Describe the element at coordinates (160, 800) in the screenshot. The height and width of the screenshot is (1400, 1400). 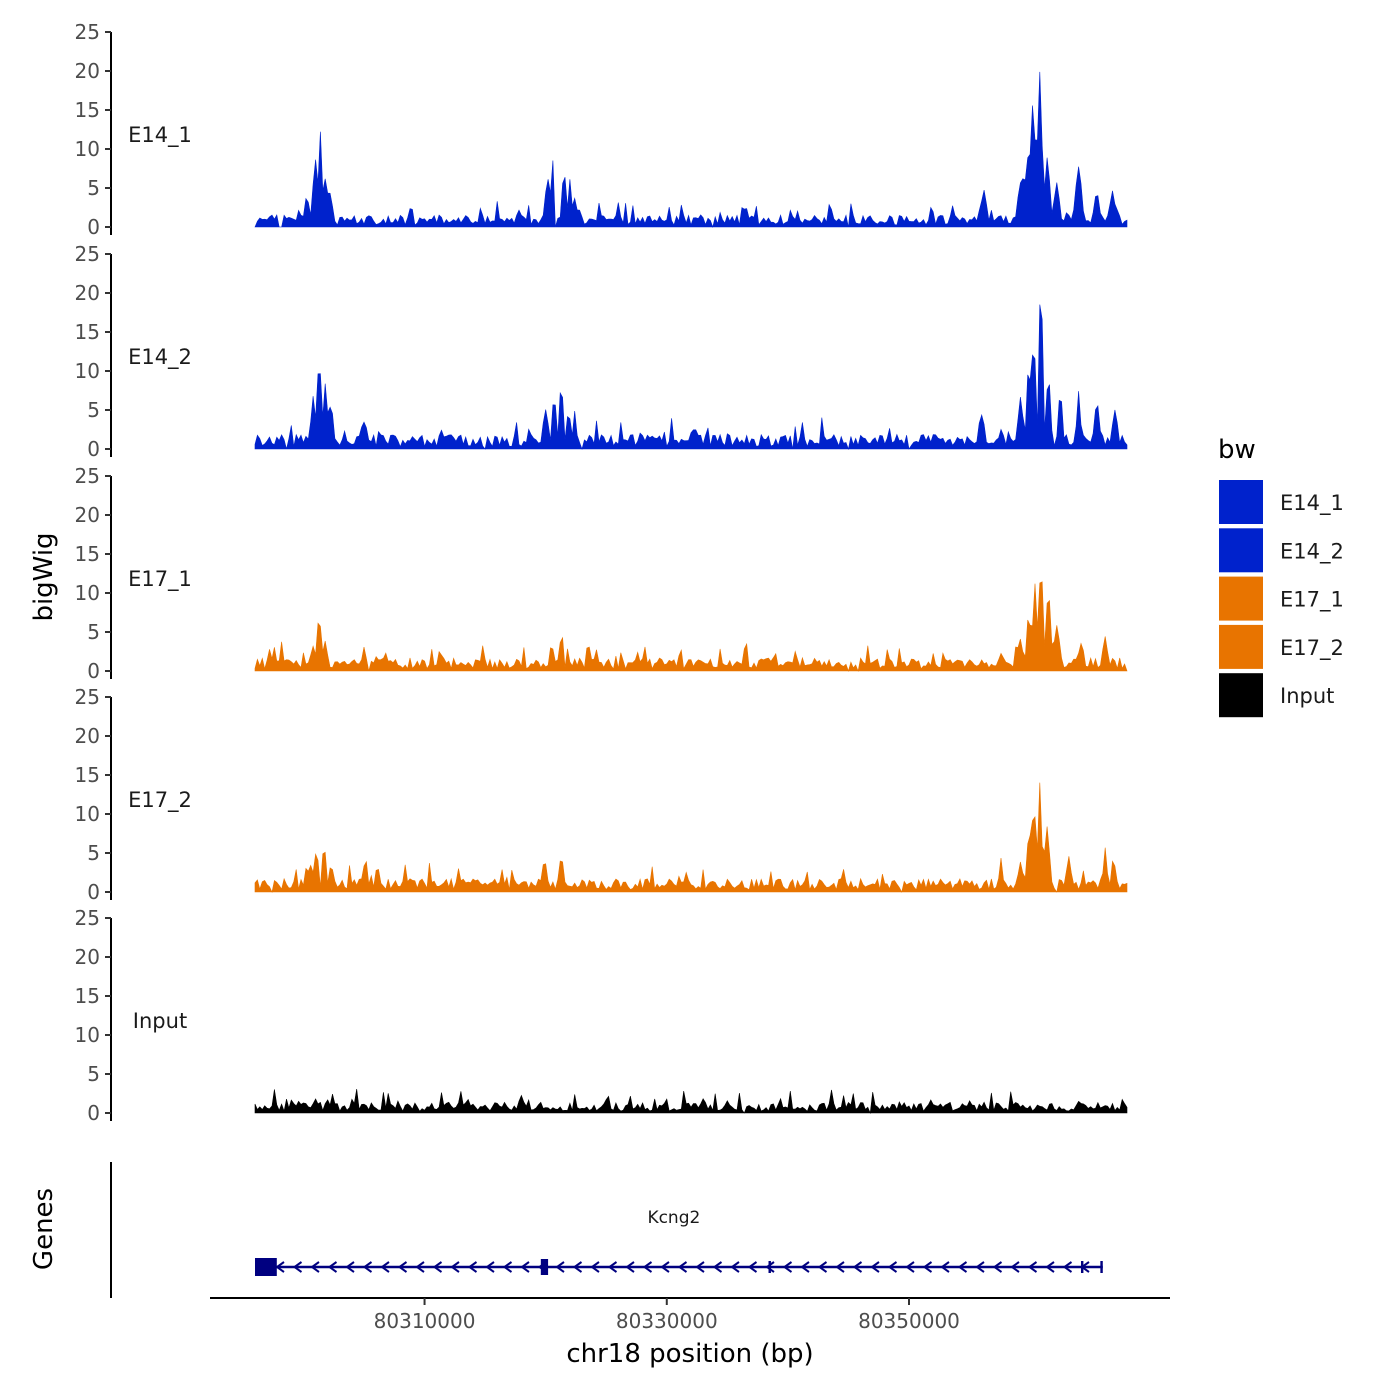
I see `track-label-e17-2: E17_2` at that location.